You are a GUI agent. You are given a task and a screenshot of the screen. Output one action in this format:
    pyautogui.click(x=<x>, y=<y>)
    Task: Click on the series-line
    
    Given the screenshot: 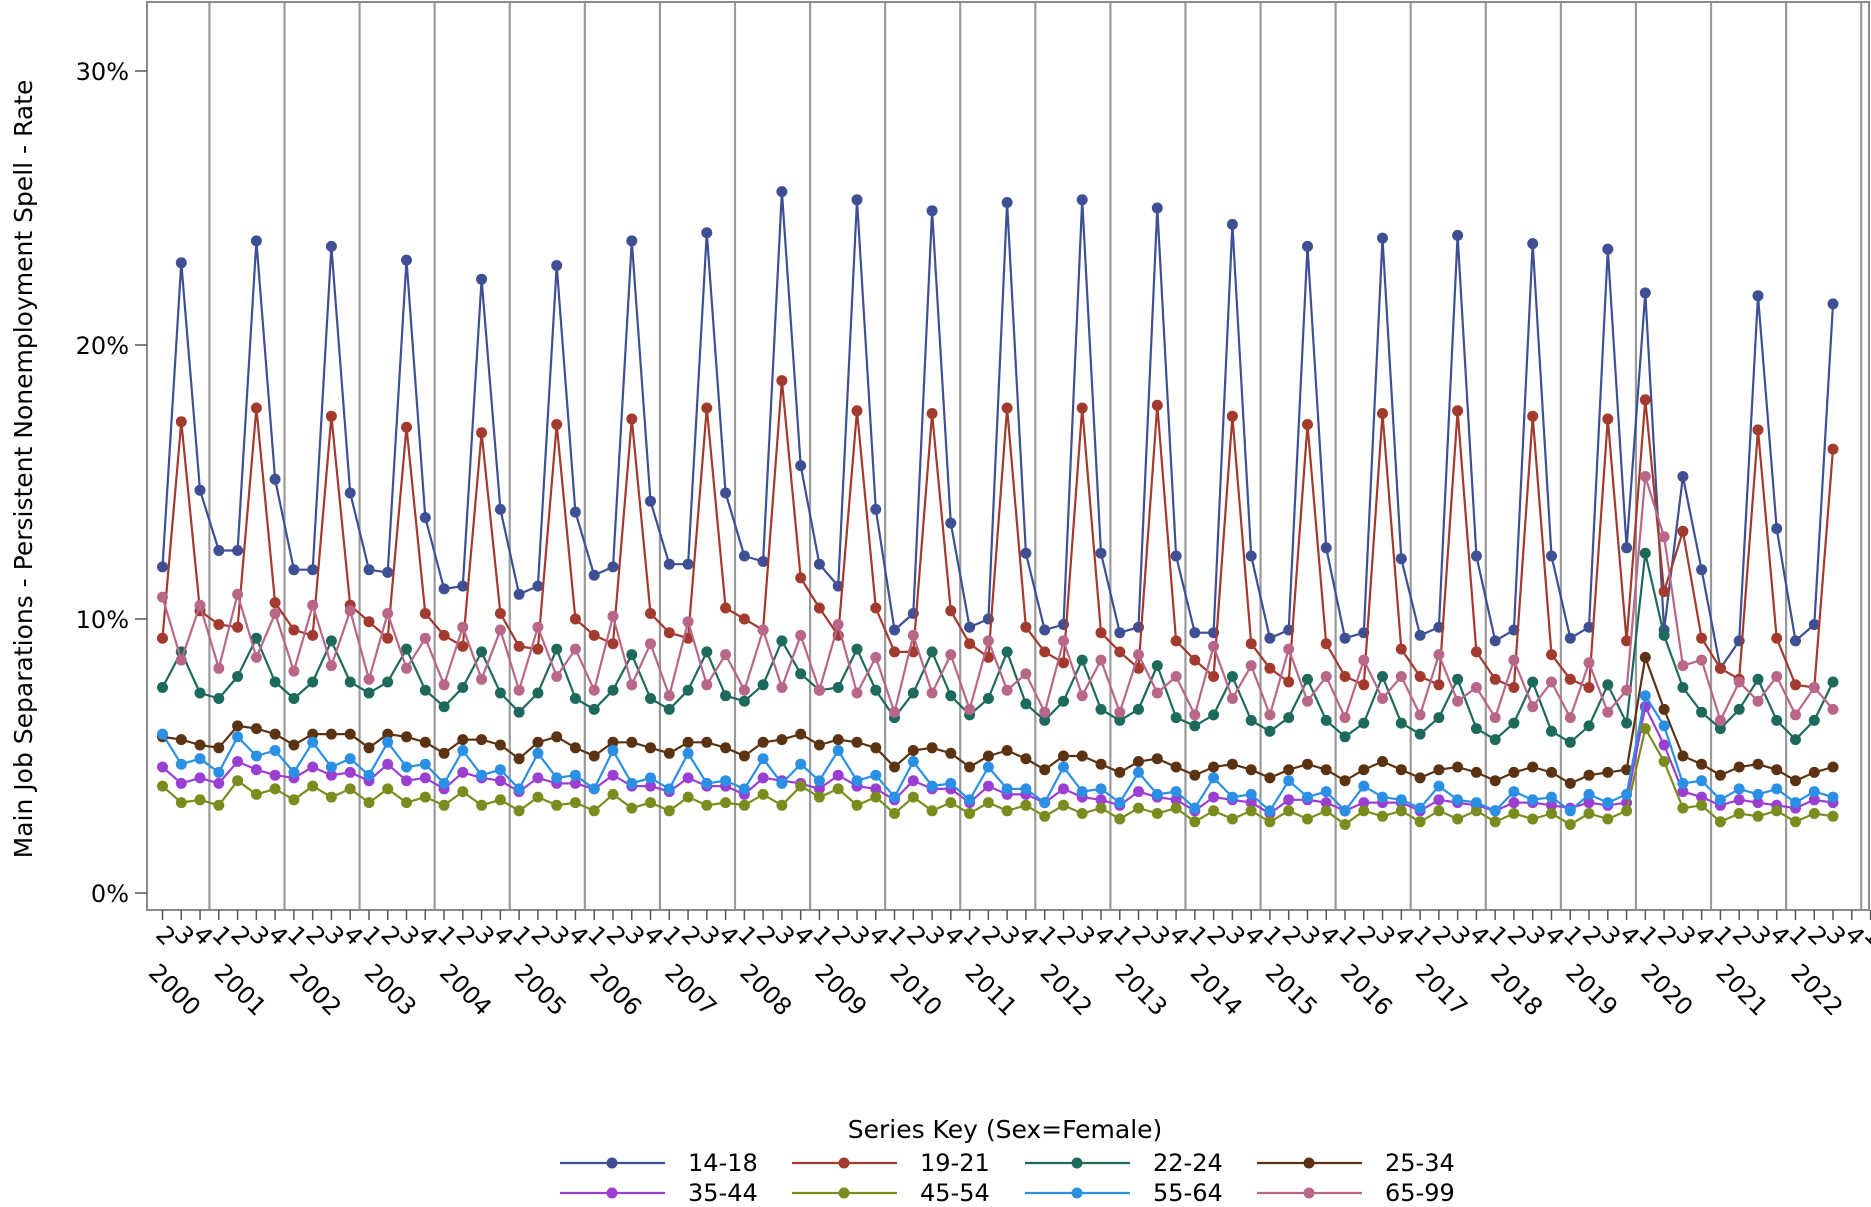 What is the action you would take?
    pyautogui.click(x=997, y=760)
    